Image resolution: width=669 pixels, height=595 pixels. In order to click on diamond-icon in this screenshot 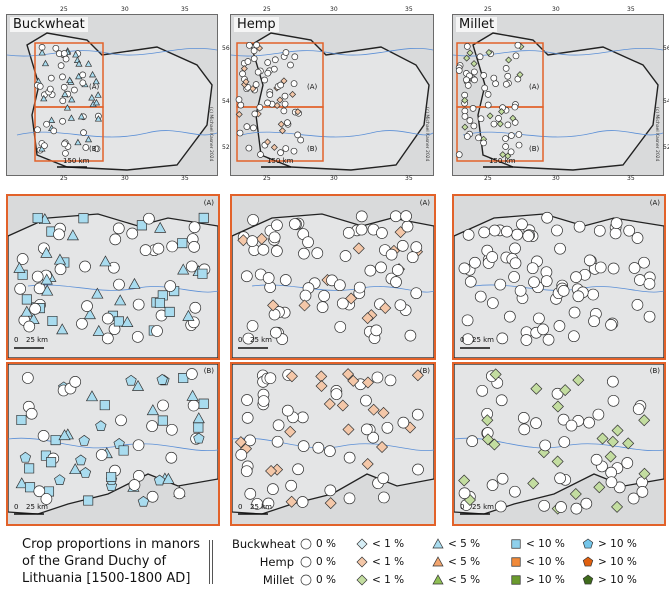, I will do `click(362, 580)`.